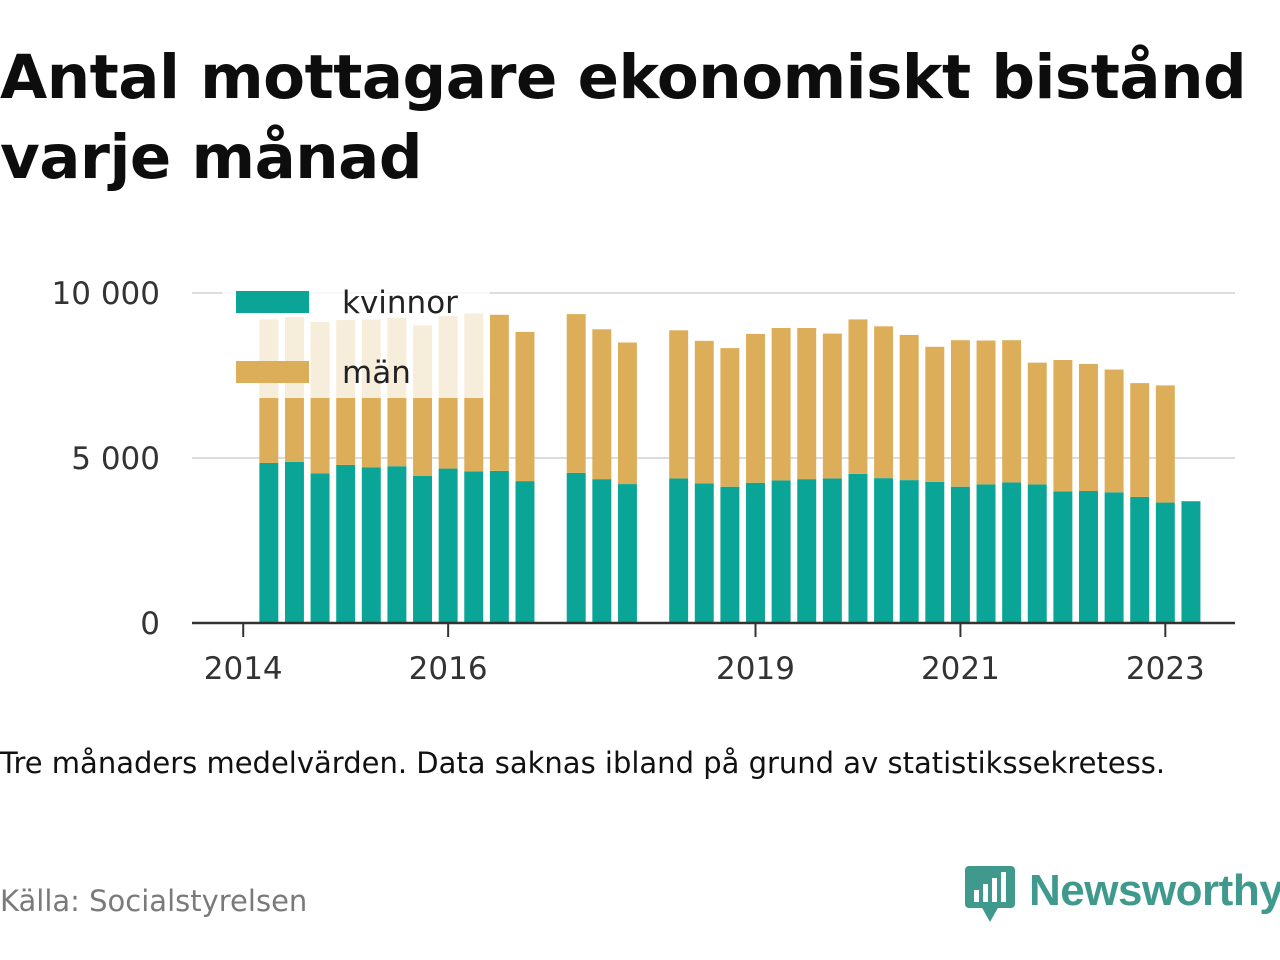 The width and height of the screenshot is (1280, 960). I want to click on legend-label: kvinnor, so click(400, 303).